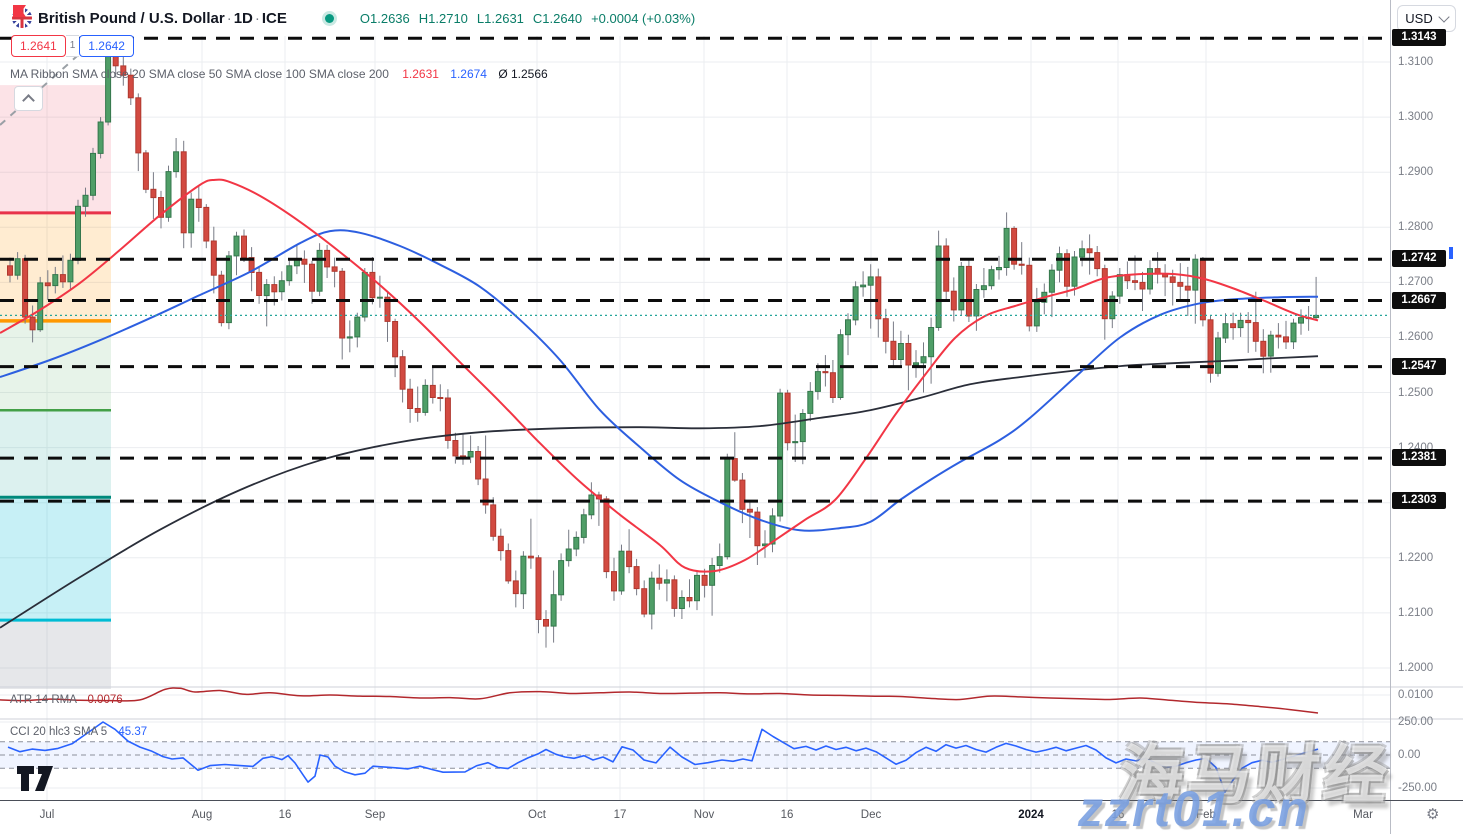  I want to click on level-price-label: 1.2381, so click(1419, 457).